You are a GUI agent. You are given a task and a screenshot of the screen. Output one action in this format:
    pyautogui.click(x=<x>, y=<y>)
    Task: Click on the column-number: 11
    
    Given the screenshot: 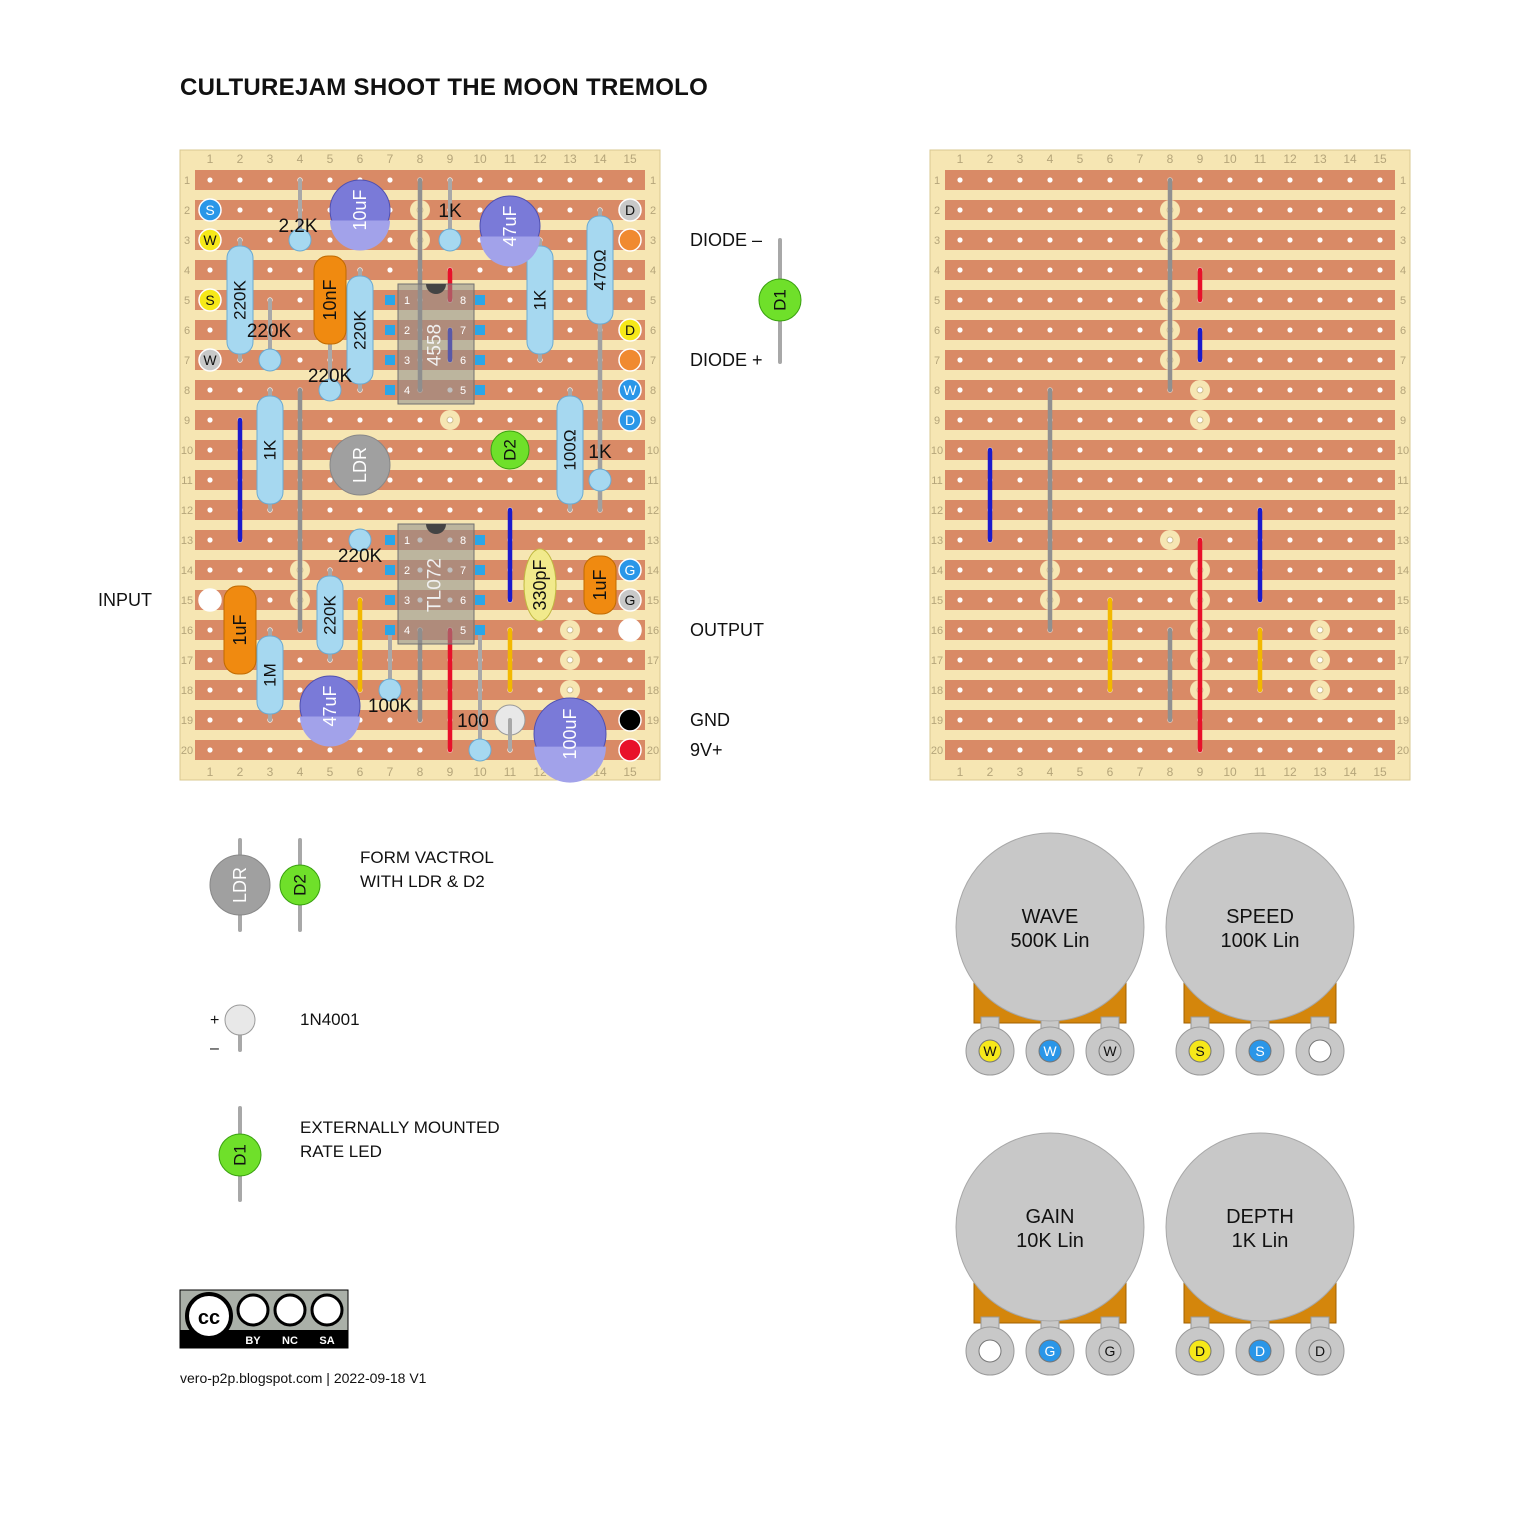 What is the action you would take?
    pyautogui.click(x=1260, y=159)
    